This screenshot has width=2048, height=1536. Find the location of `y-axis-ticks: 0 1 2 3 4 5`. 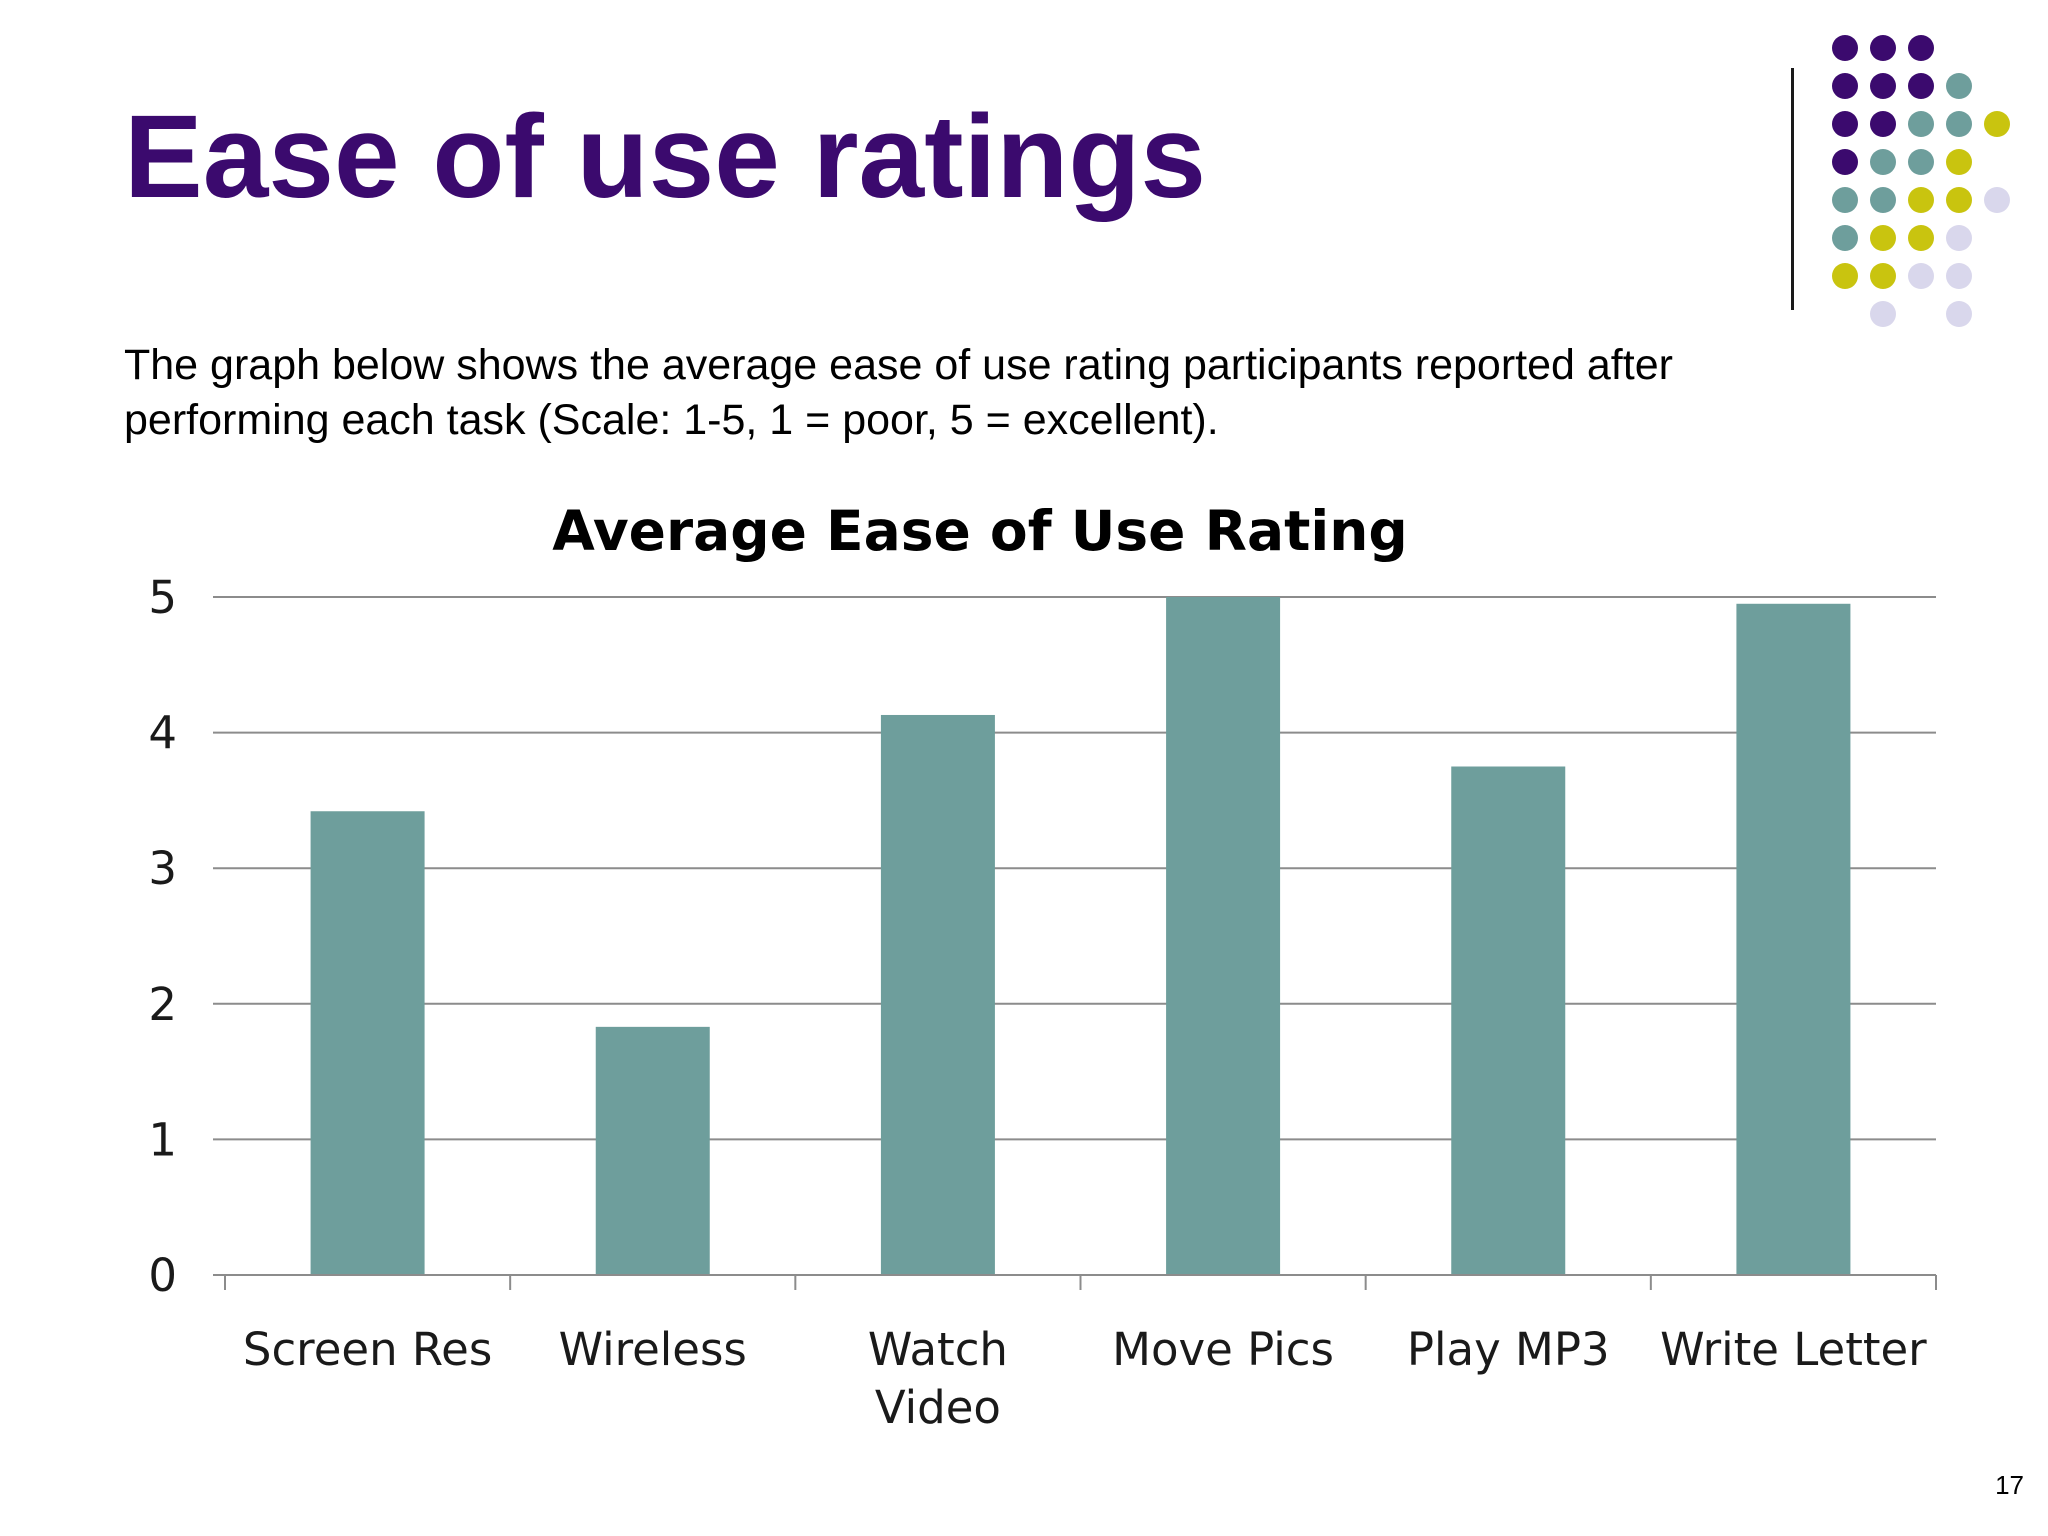

y-axis-ticks: 0 1 2 3 4 5 is located at coordinates (162, 936).